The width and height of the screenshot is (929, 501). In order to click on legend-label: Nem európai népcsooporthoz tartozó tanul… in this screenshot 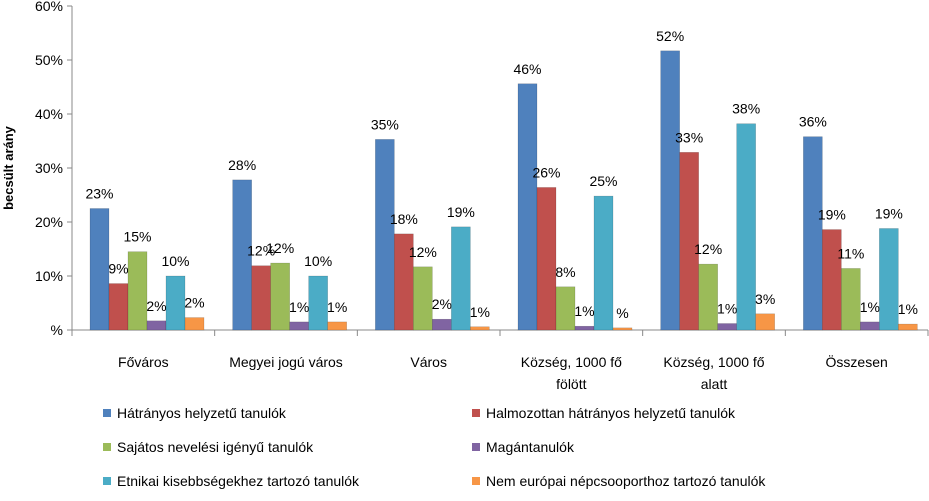, I will do `click(626, 481)`.